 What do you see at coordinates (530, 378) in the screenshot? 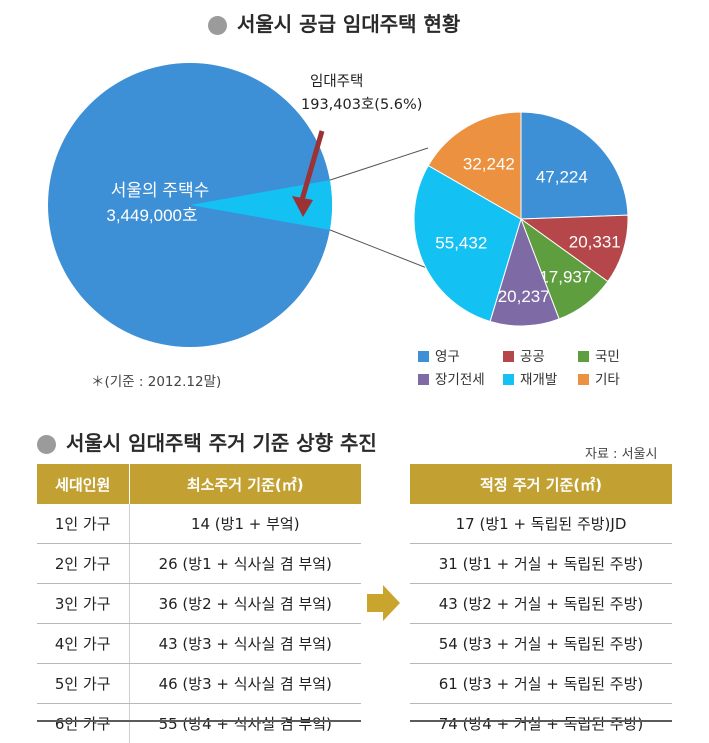
I see `legend-item-jaegaebal: 재개발` at bounding box center [530, 378].